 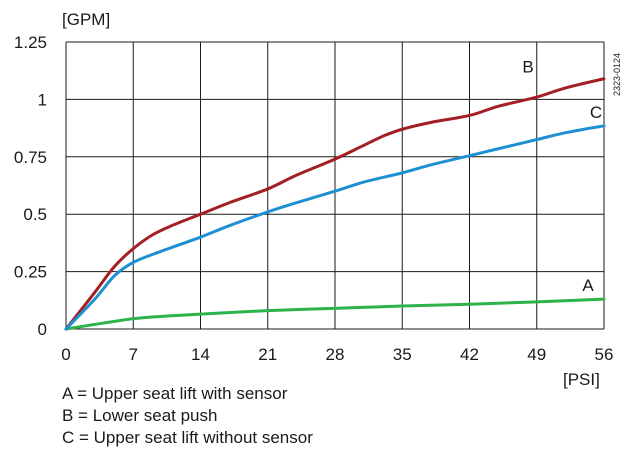 What do you see at coordinates (30, 272) in the screenshot?
I see `y-tick-label: 0.25` at bounding box center [30, 272].